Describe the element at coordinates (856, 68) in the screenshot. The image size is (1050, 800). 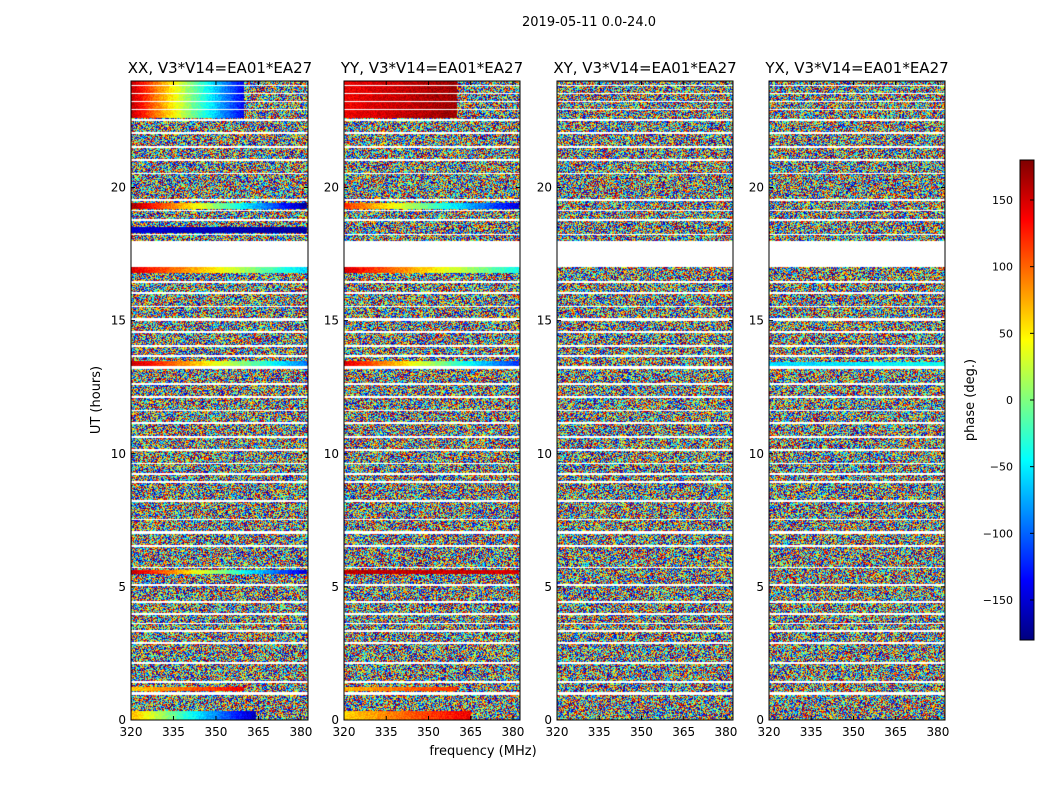
I see `panel-title: YX, V3*V14=EA01*EA27` at that location.